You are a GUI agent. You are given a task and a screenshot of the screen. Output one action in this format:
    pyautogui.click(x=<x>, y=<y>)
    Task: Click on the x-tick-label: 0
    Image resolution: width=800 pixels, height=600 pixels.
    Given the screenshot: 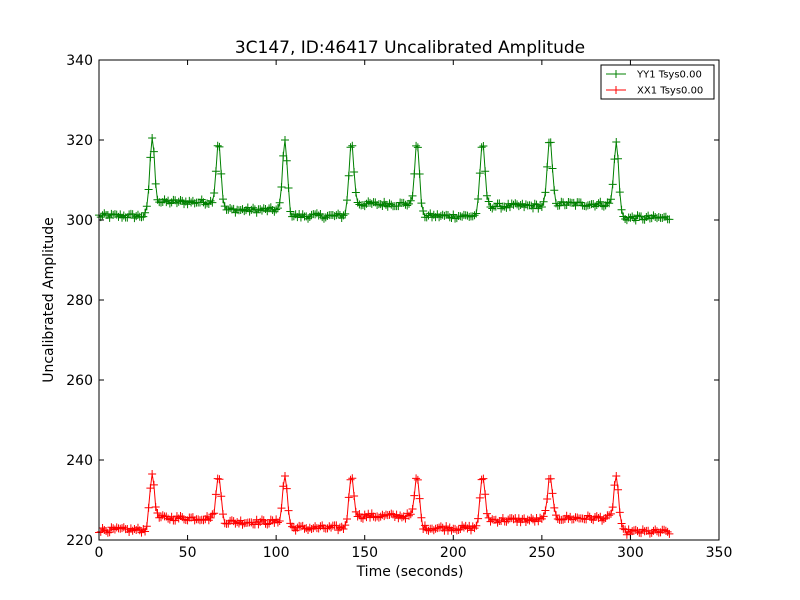 What is the action you would take?
    pyautogui.click(x=99, y=553)
    